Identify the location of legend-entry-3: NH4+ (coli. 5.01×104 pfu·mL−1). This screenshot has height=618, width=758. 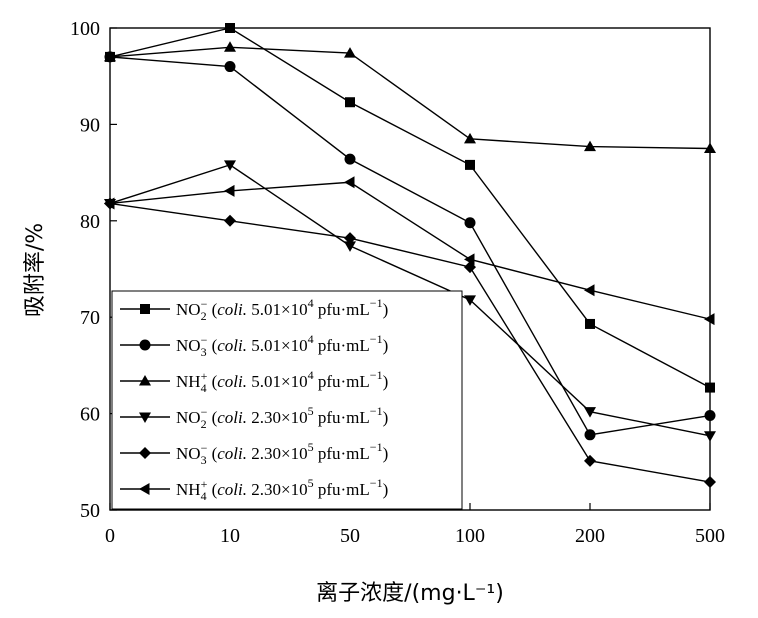
(254, 381).